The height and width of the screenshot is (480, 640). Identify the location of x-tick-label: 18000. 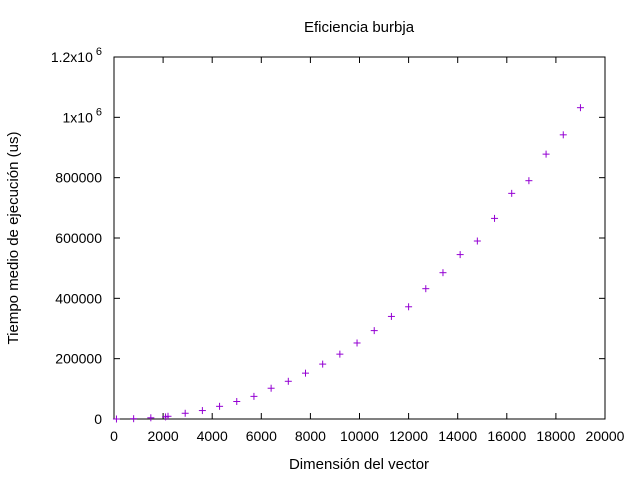
(555, 436).